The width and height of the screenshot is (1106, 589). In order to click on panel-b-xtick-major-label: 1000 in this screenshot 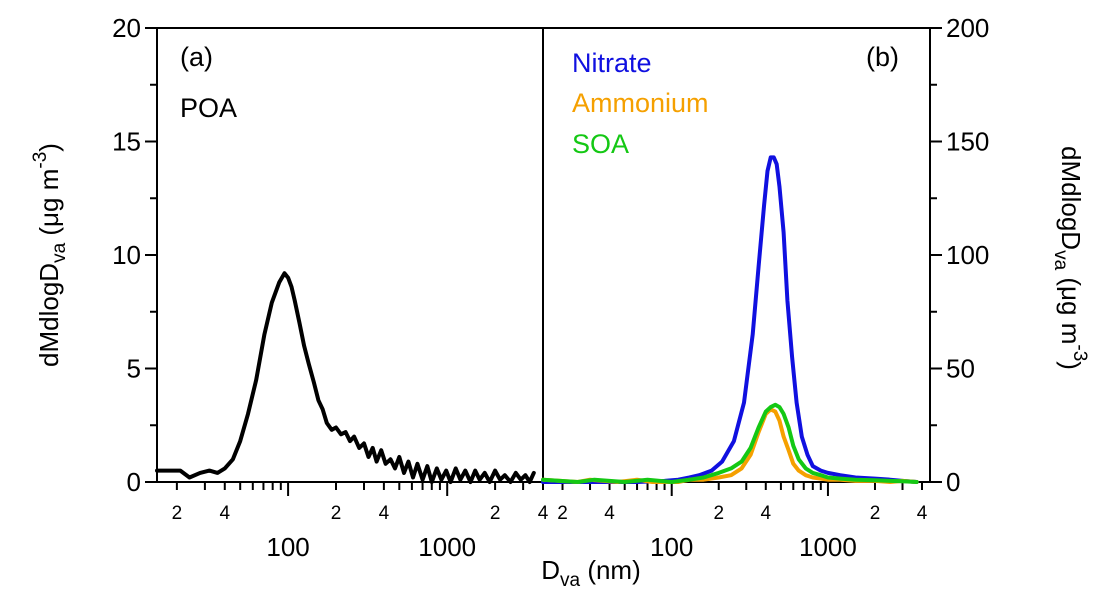, I will do `click(828, 547)`.